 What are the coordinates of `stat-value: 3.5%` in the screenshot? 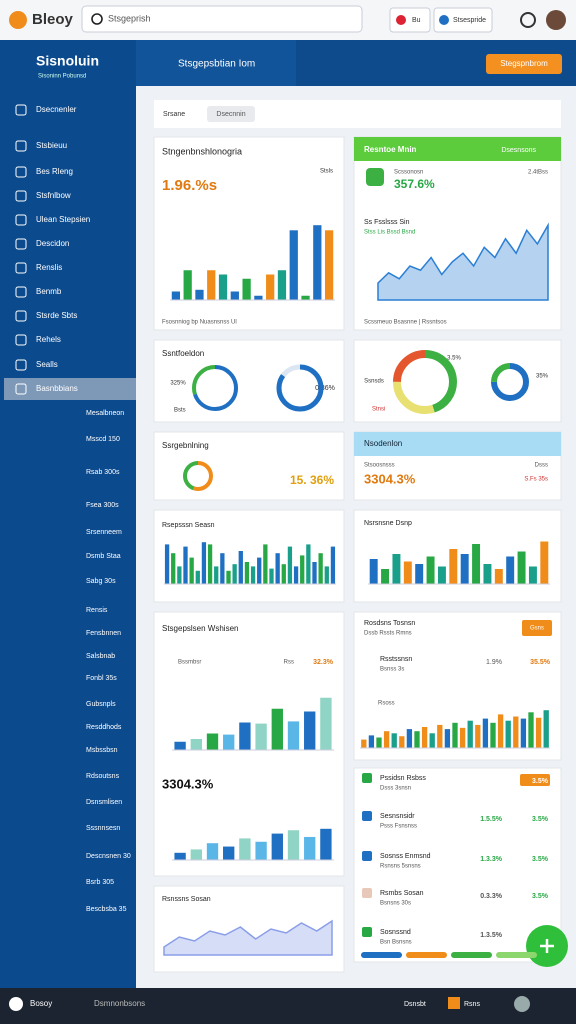 It's located at (540, 859).